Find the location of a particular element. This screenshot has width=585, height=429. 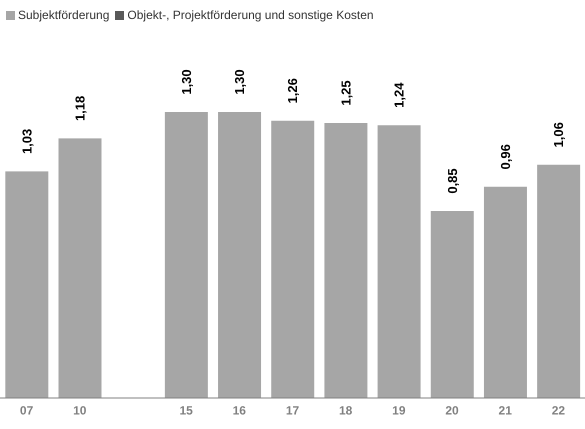

legend-label: Subjektförderung is located at coordinates (64, 15).